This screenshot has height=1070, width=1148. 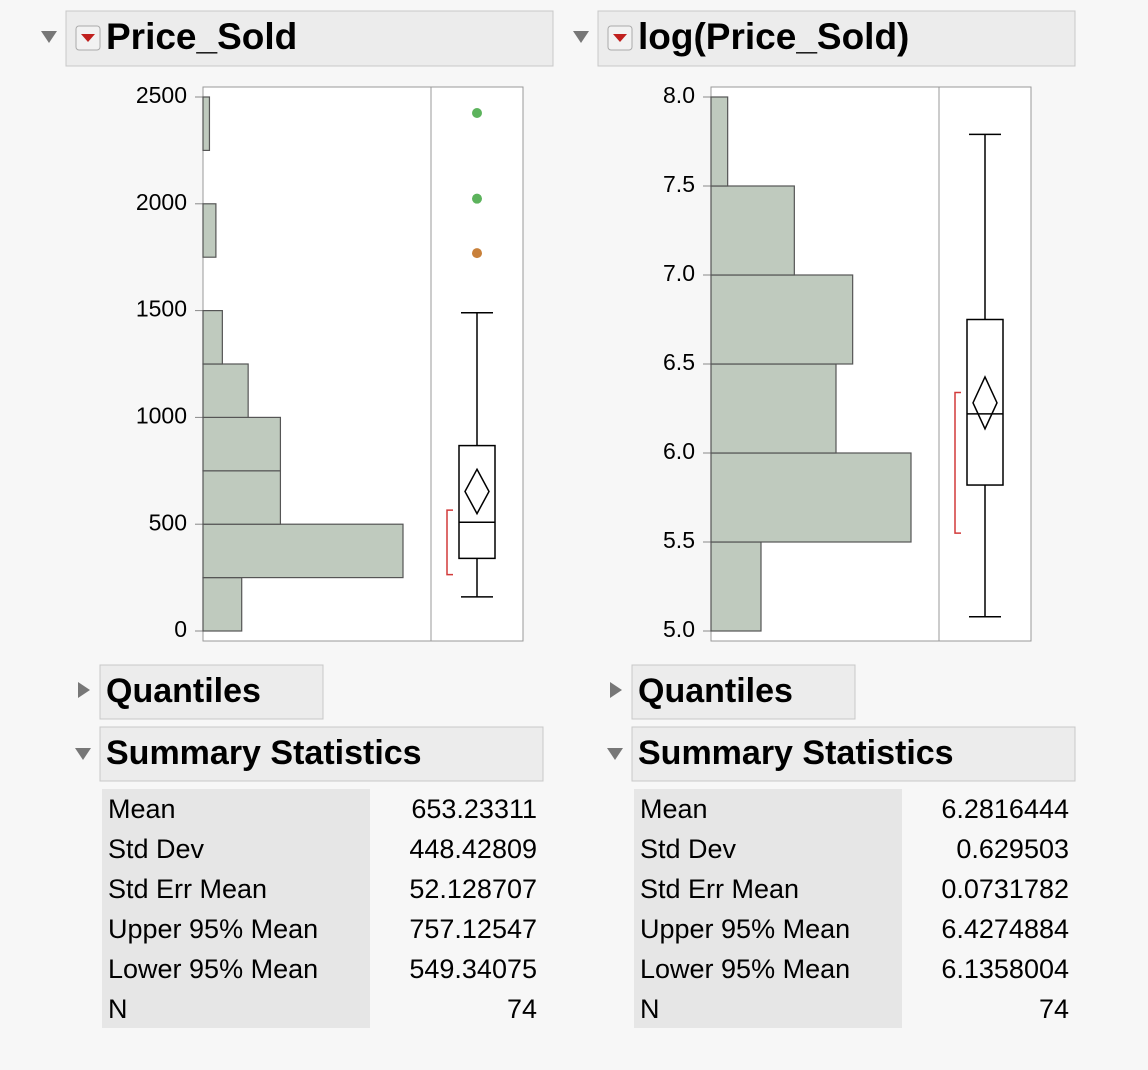 What do you see at coordinates (473, 849) in the screenshot?
I see `stat-value: 448.42809` at bounding box center [473, 849].